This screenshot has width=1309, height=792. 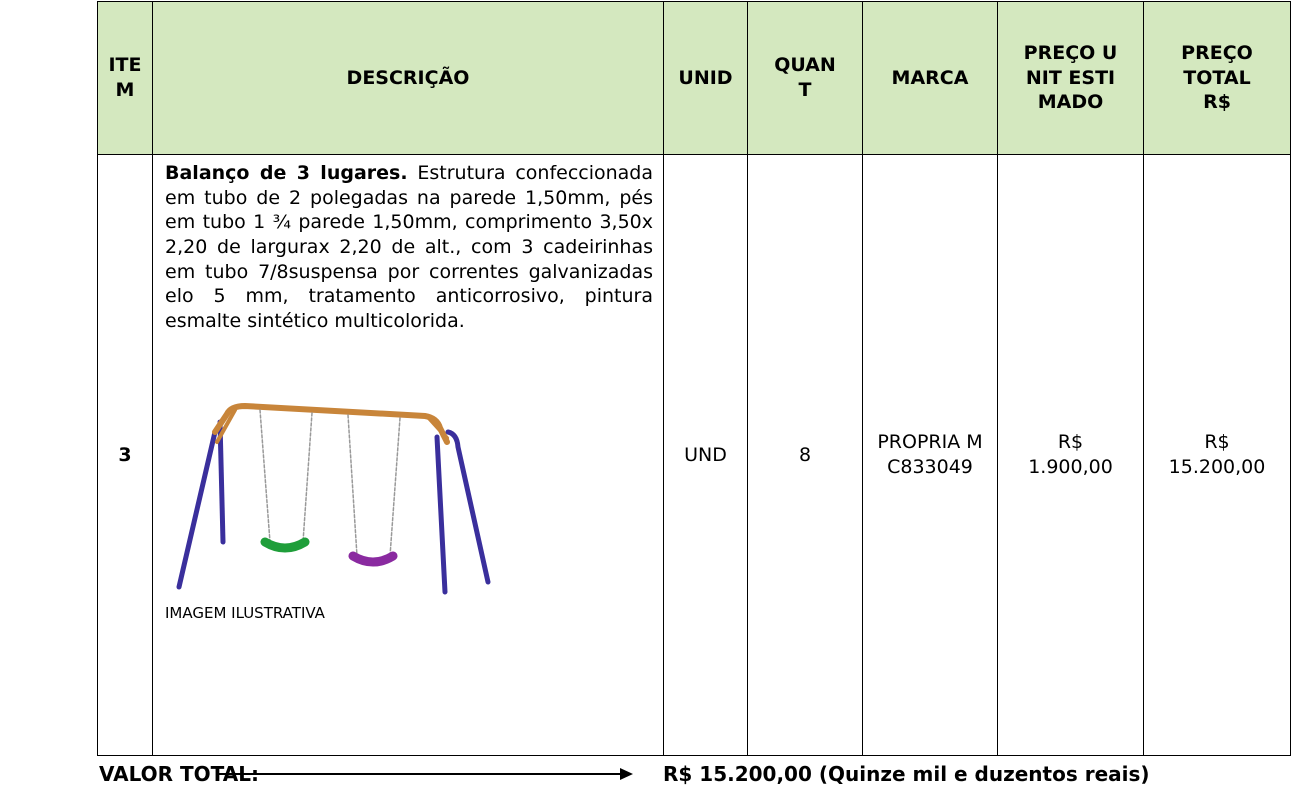 What do you see at coordinates (930, 455) in the screenshot?
I see `brand-cell: PROPRIA MC833049` at bounding box center [930, 455].